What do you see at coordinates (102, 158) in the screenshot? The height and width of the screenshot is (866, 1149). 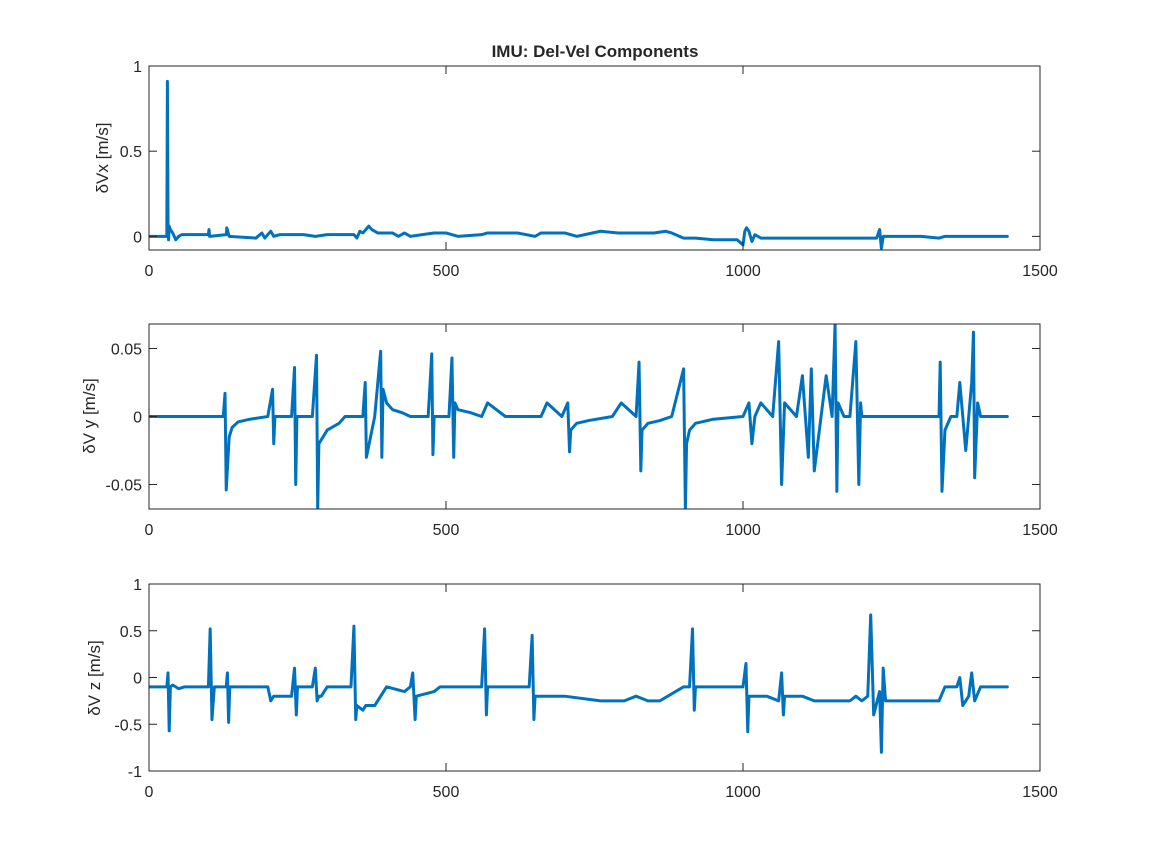 I see `y-axis-label-1: δVx [m/s]` at bounding box center [102, 158].